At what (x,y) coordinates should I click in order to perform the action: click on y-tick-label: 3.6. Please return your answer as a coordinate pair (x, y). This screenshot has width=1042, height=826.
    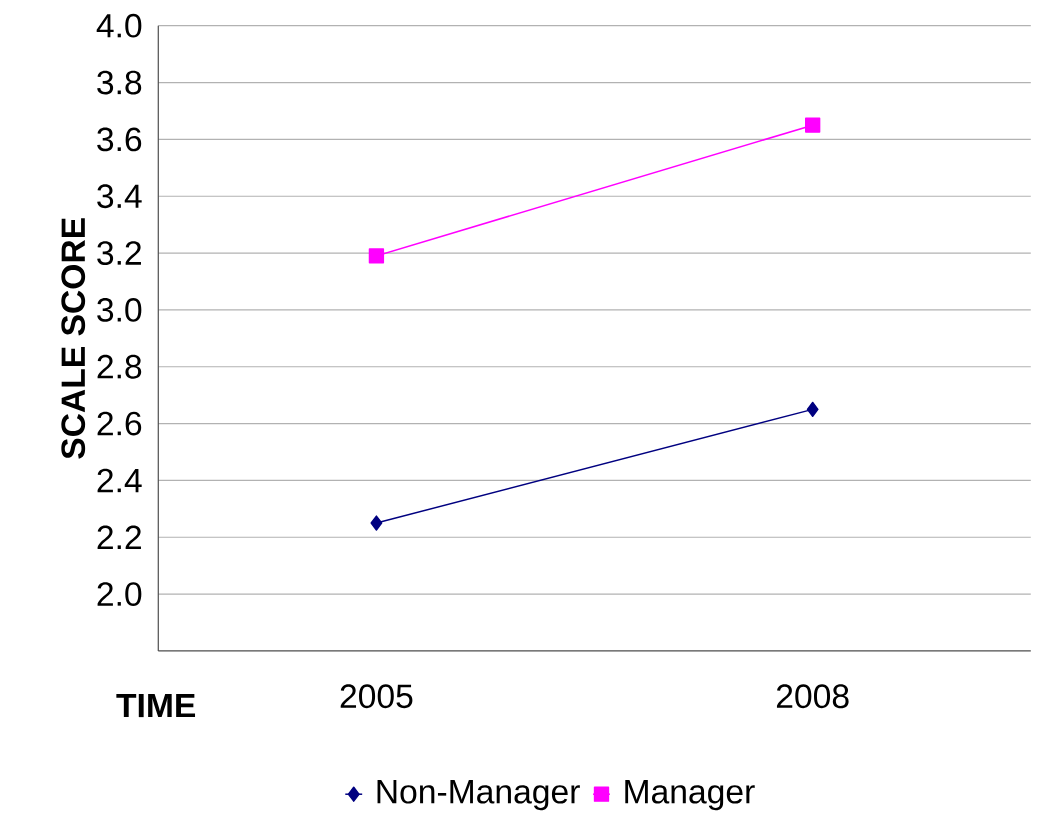
    Looking at the image, I should click on (119, 139).